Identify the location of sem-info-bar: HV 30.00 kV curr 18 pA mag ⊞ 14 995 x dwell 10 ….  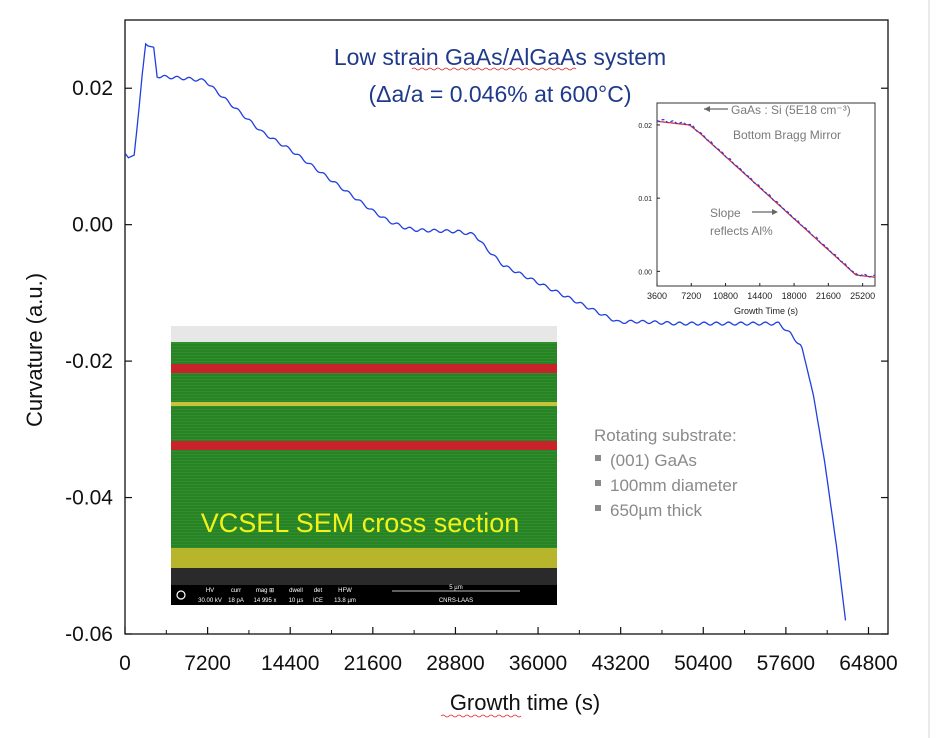
(364, 595).